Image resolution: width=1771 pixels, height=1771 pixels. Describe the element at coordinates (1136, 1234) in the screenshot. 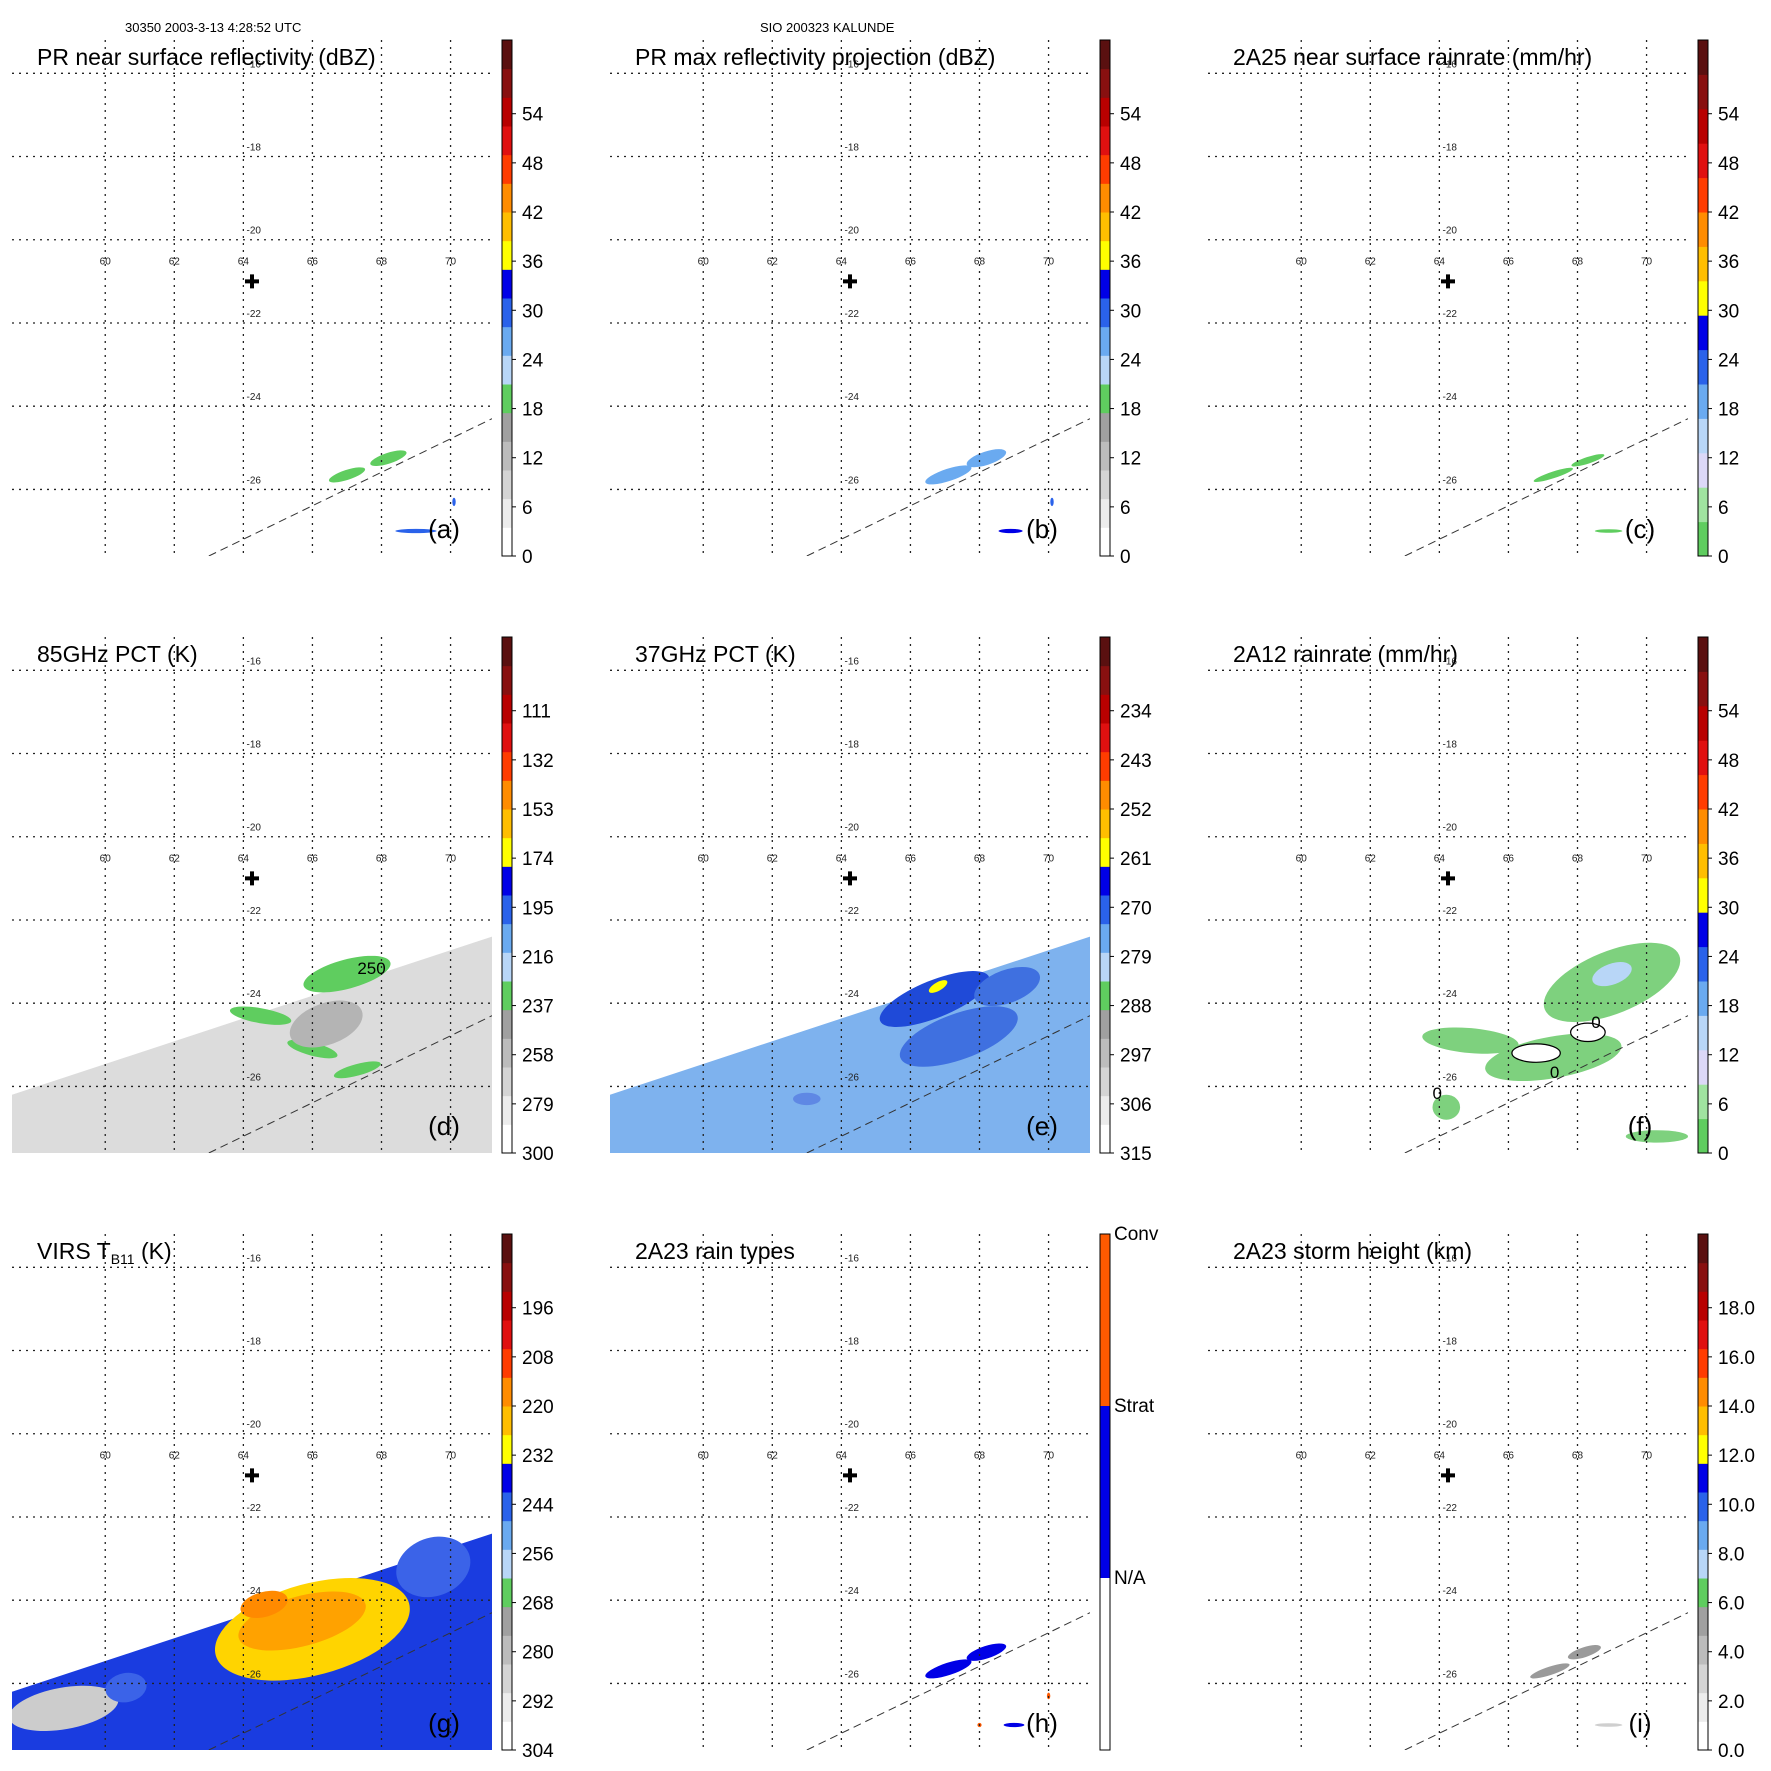

I see `colorbar-label: Conv` at that location.